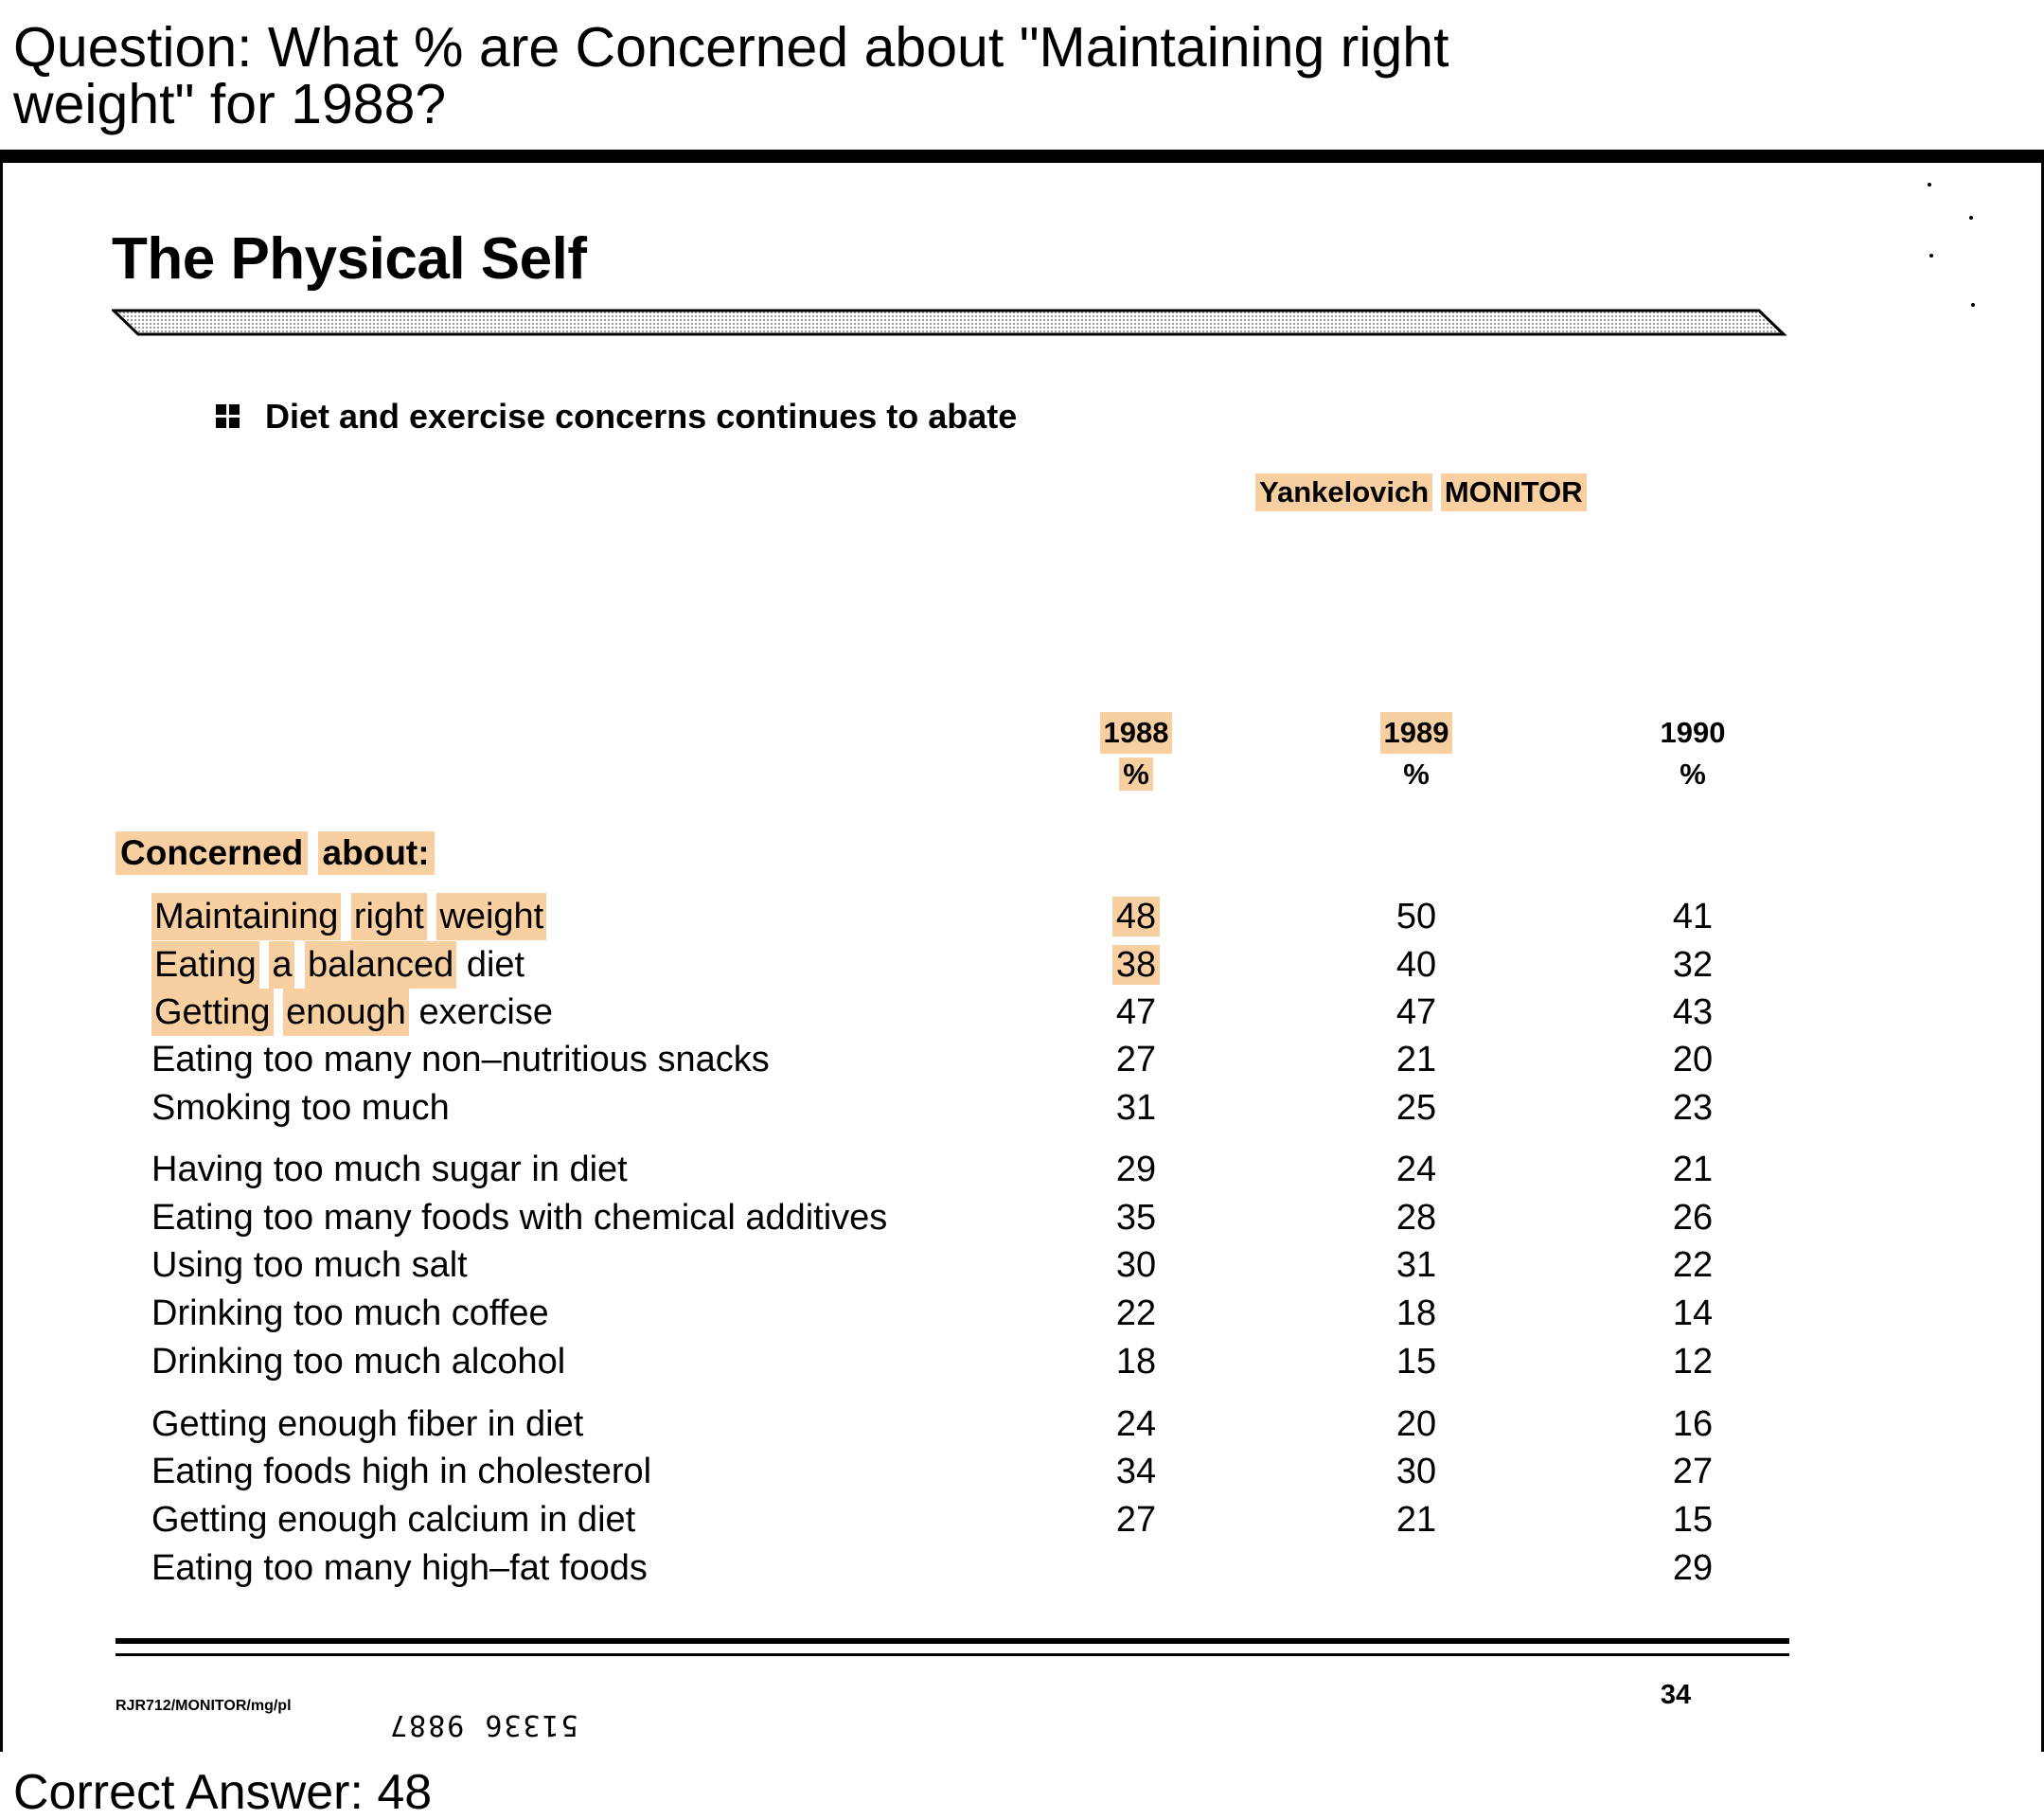 The image size is (2044, 1819). What do you see at coordinates (1136, 1424) in the screenshot?
I see `cell-1988: 24` at bounding box center [1136, 1424].